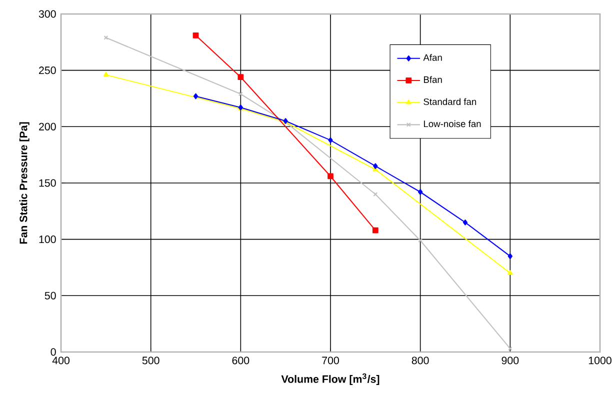  I want to click on x-tick-label: 700, so click(330, 360).